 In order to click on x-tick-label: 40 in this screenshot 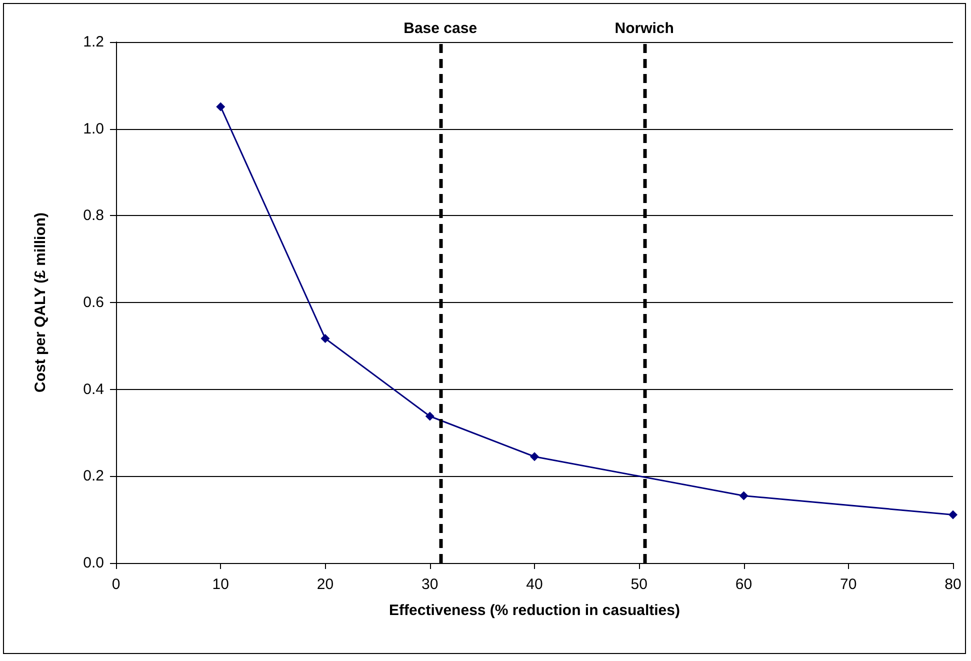, I will do `click(534, 584)`.